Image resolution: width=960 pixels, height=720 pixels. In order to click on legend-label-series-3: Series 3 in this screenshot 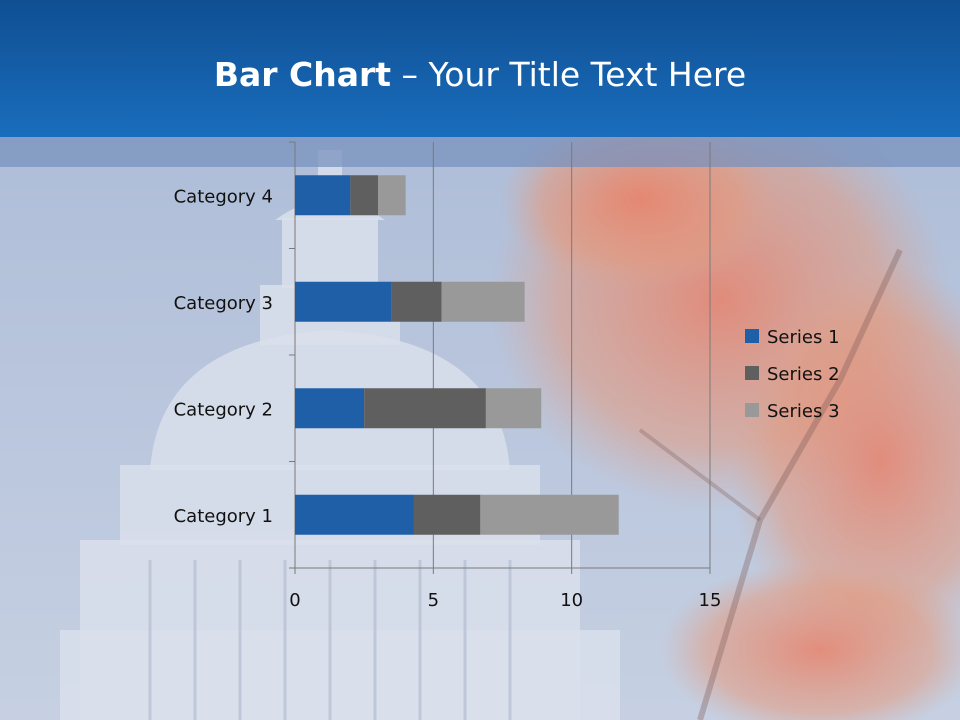, I will do `click(803, 411)`.